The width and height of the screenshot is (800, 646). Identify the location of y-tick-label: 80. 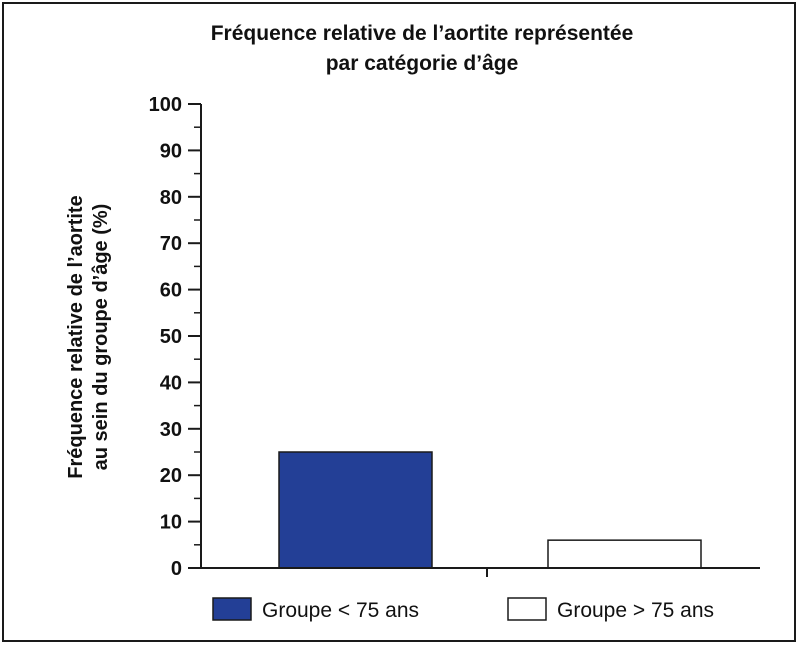
(171, 198).